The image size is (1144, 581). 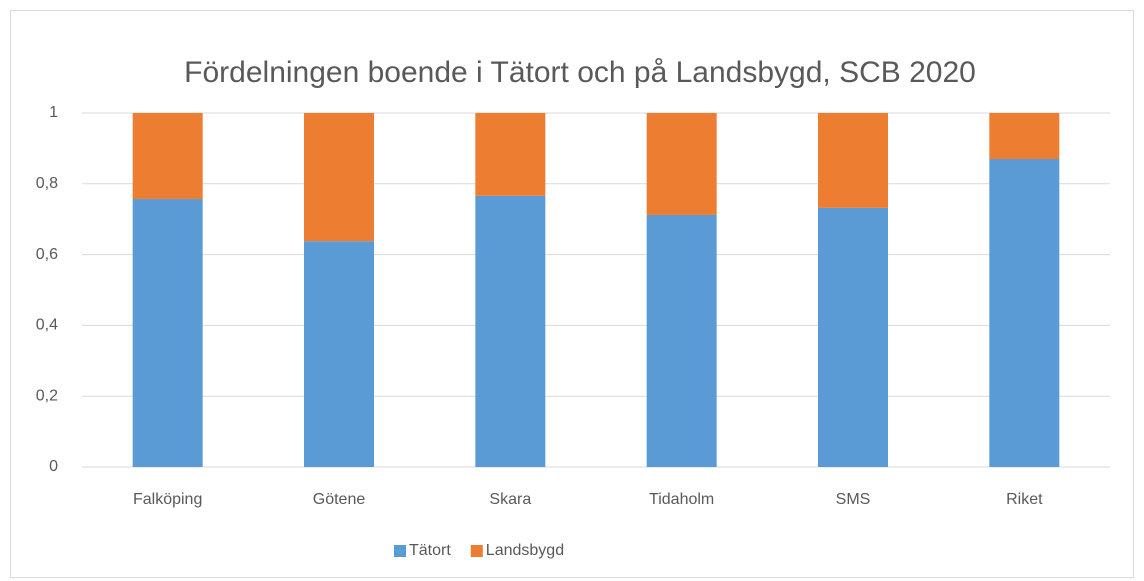 What do you see at coordinates (167, 499) in the screenshot?
I see `x-tick-label: Falköping` at bounding box center [167, 499].